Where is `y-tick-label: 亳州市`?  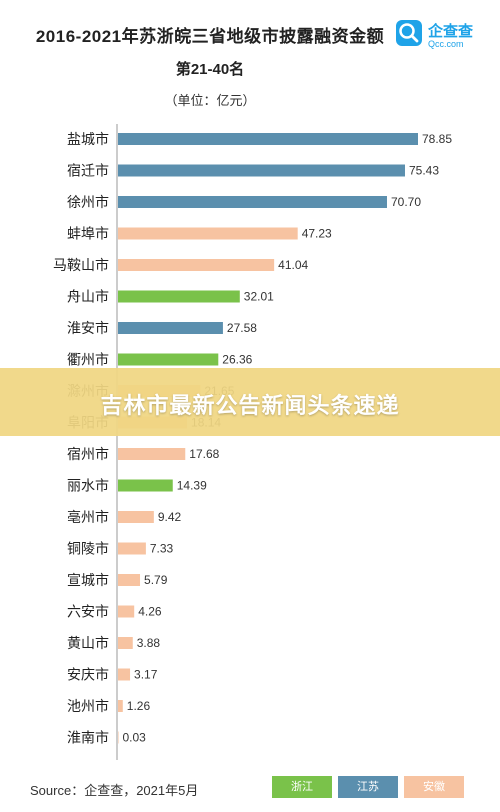 y-tick-label: 亳州市 is located at coordinates (88, 517).